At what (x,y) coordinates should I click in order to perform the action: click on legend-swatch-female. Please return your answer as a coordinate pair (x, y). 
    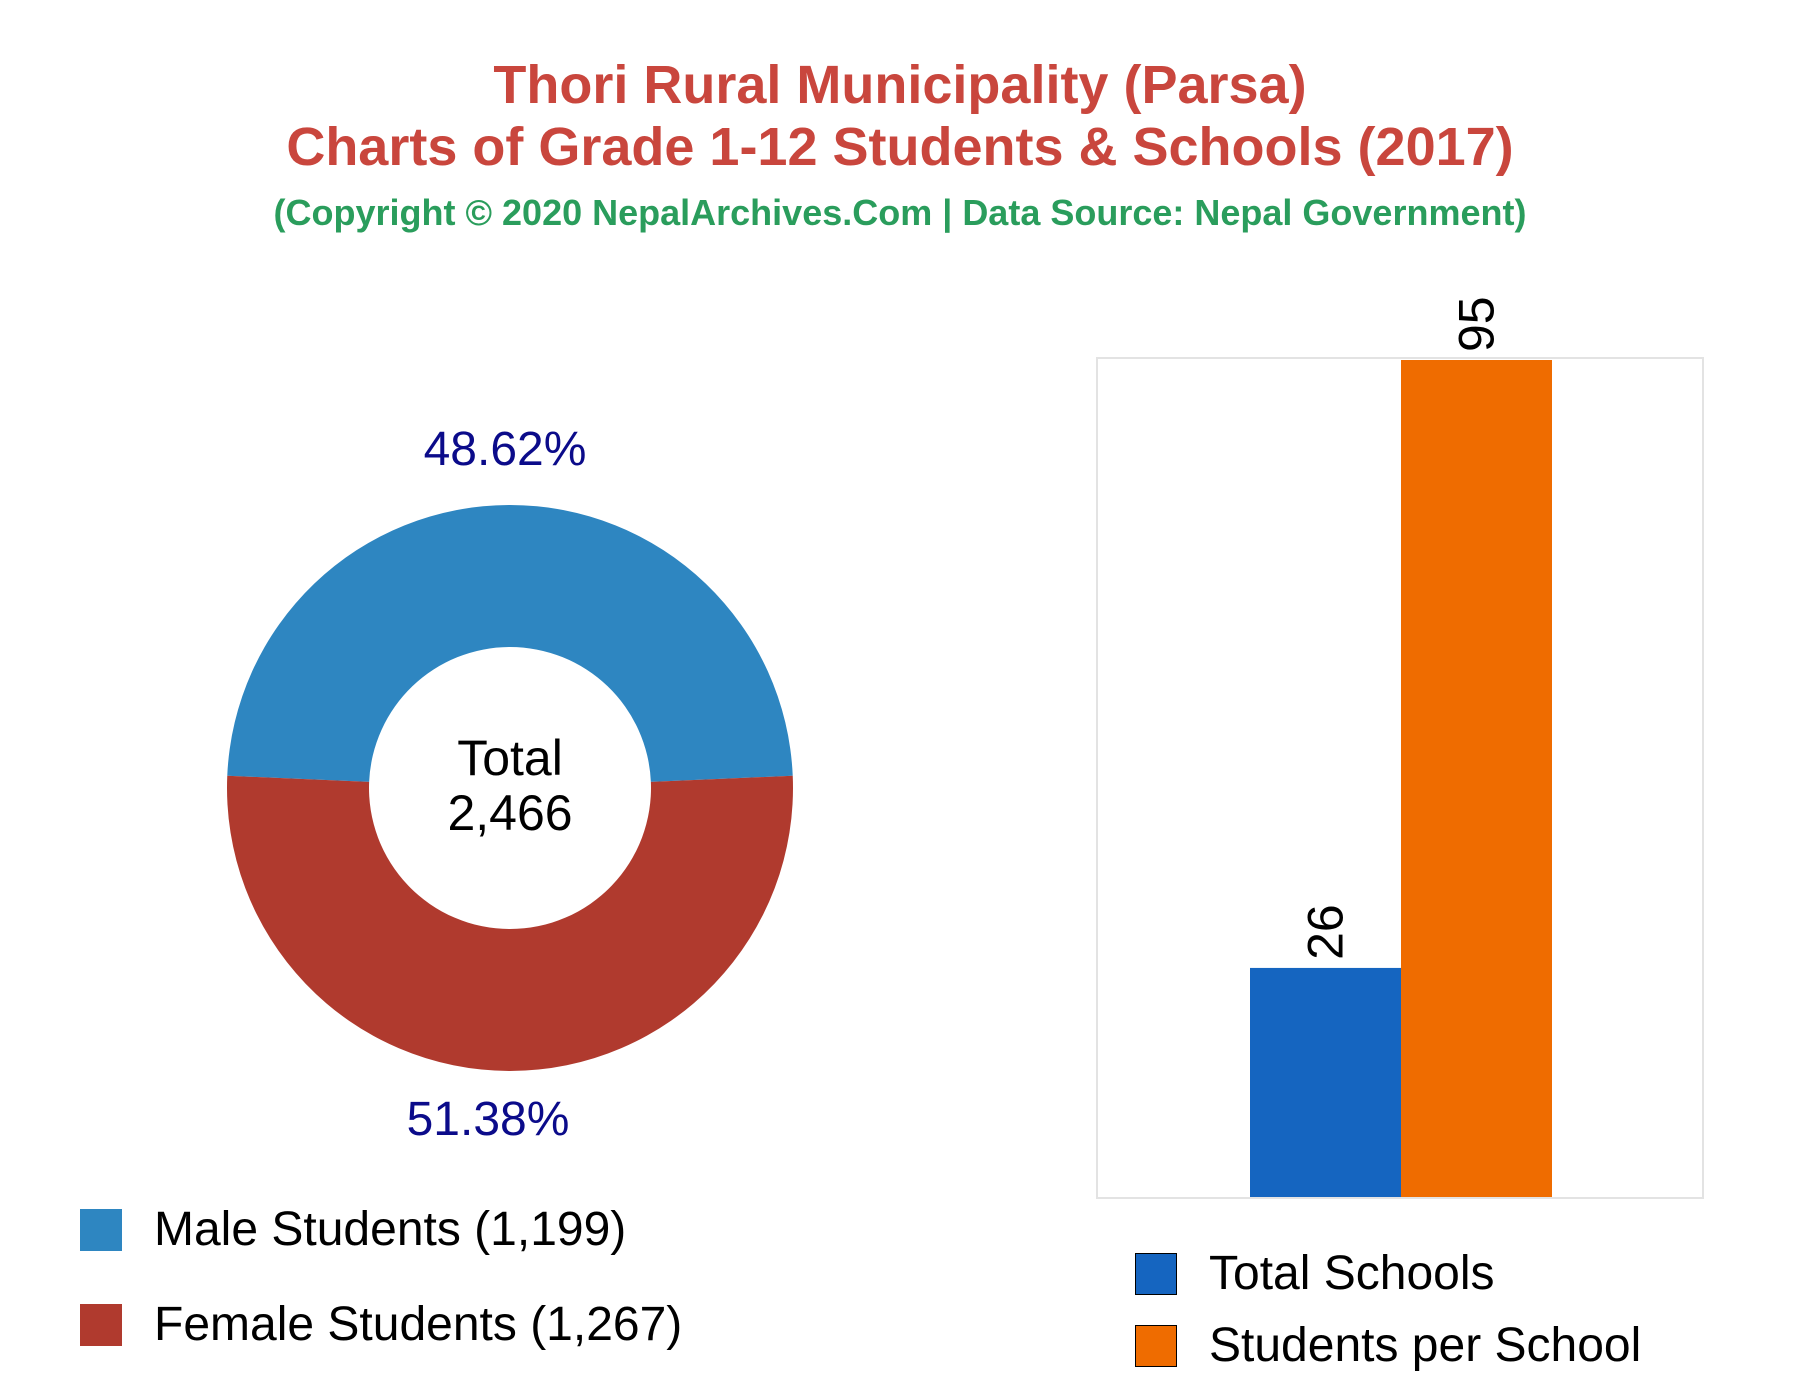
    Looking at the image, I should click on (101, 1324).